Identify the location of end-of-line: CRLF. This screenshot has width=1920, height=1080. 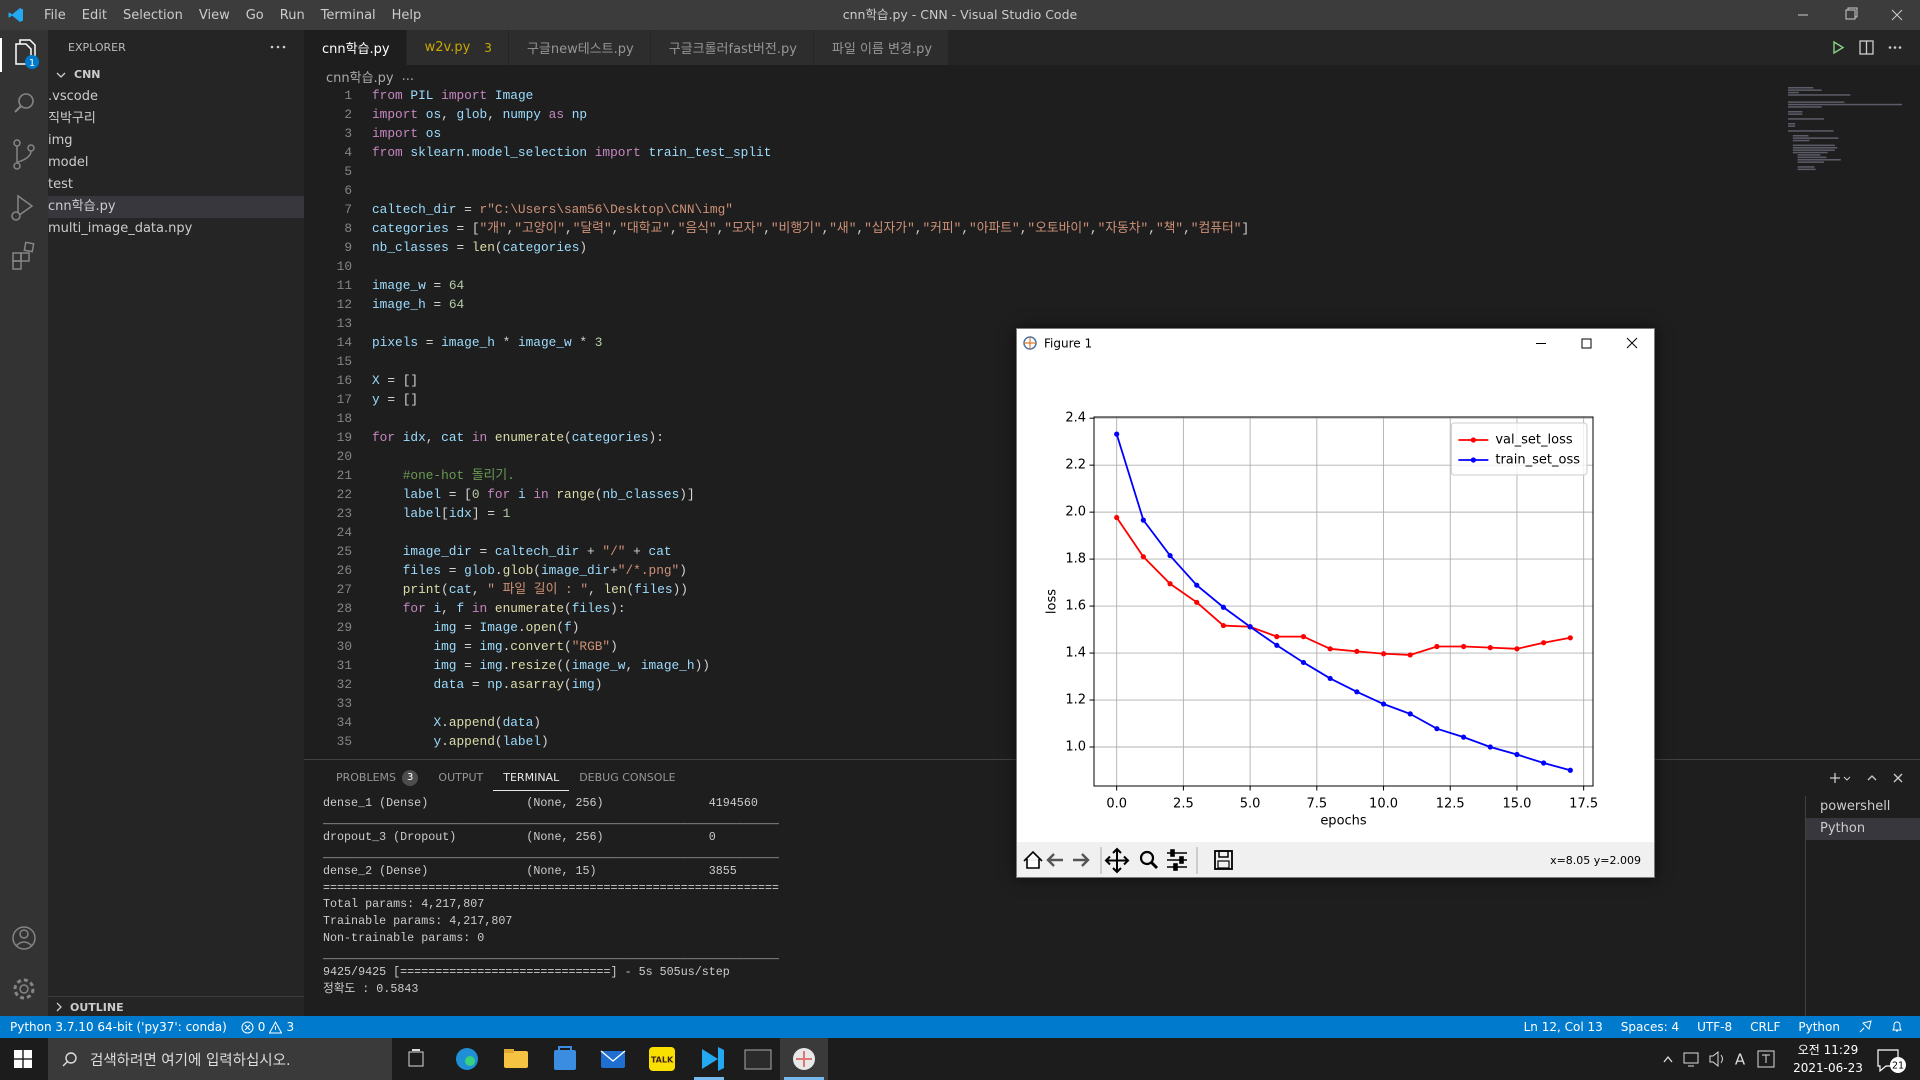
(1765, 1027).